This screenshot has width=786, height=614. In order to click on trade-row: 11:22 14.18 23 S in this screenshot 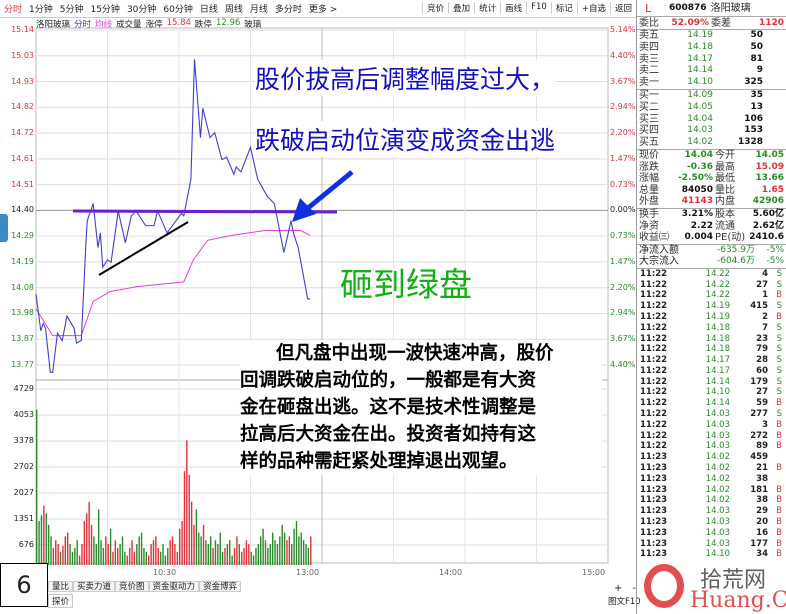, I will do `click(711, 339)`.